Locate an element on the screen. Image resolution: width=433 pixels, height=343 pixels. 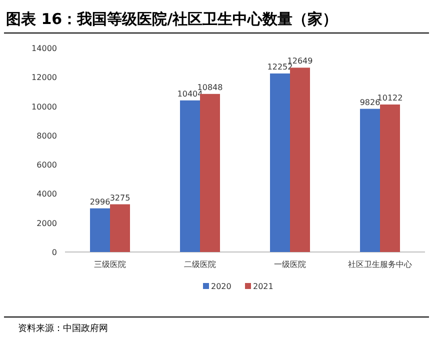
x-tick-label: 三级医院 is located at coordinates (110, 264).